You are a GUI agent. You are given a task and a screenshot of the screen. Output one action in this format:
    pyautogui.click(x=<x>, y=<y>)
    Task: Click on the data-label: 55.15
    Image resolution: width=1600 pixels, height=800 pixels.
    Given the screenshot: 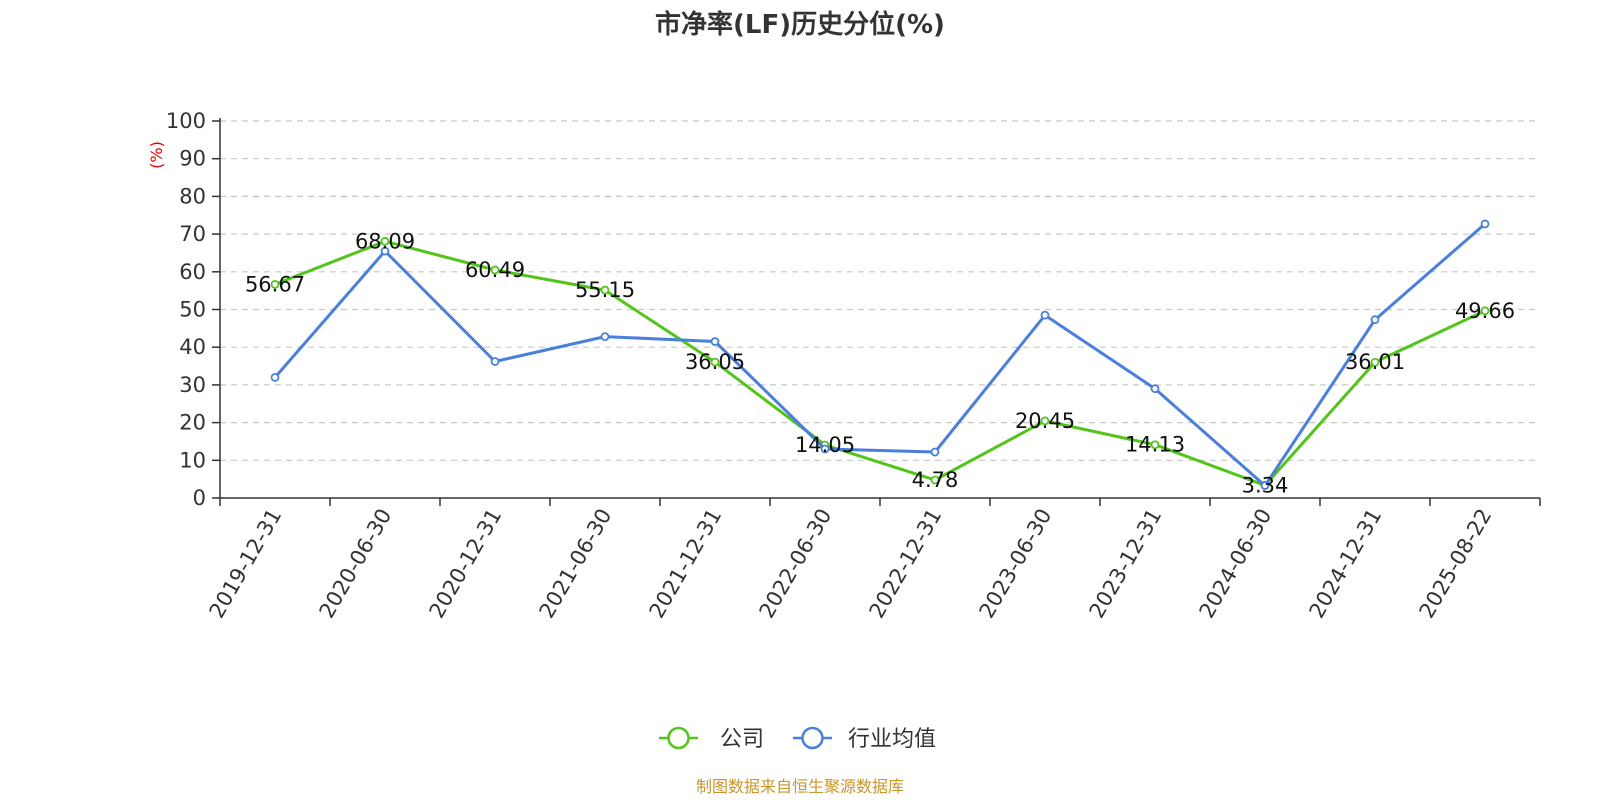 What is the action you would take?
    pyautogui.click(x=605, y=290)
    